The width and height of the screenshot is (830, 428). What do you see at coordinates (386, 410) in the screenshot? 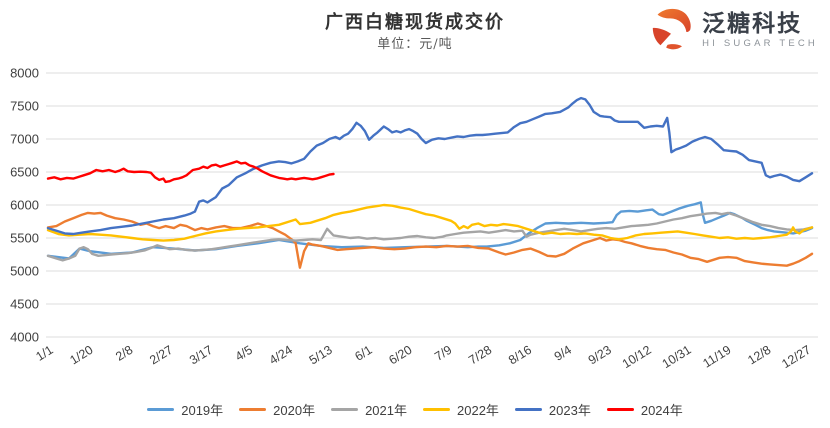
I see `legend-label: 2021年` at bounding box center [386, 410].